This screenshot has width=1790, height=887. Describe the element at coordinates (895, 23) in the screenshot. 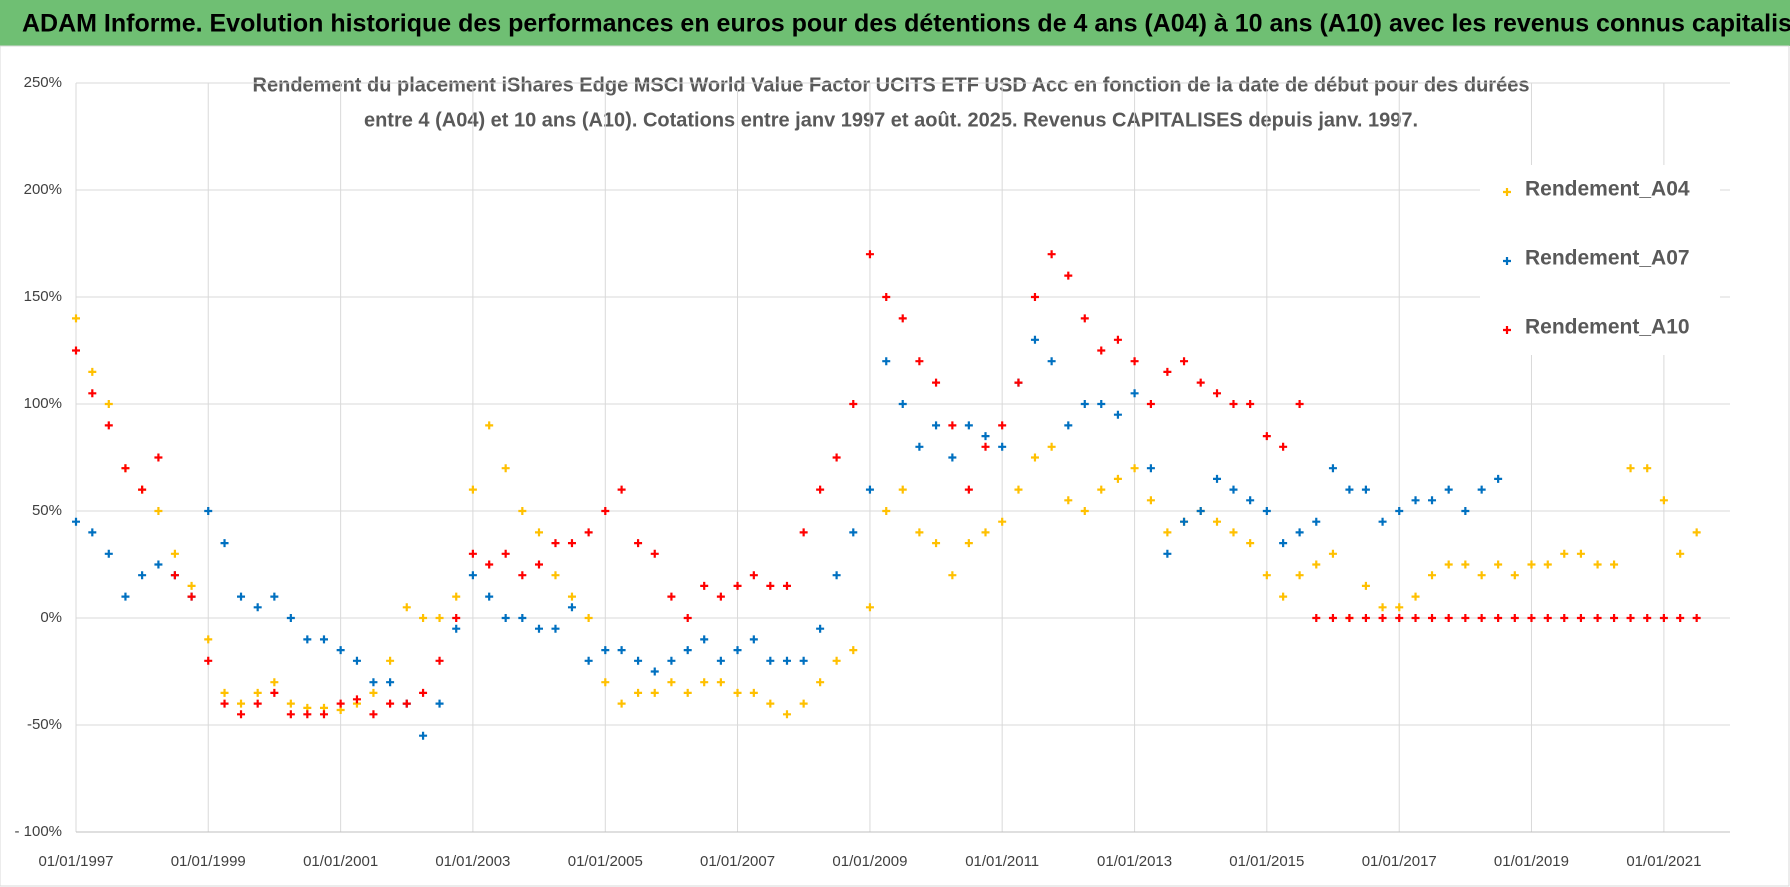

I see `title-bar` at that location.